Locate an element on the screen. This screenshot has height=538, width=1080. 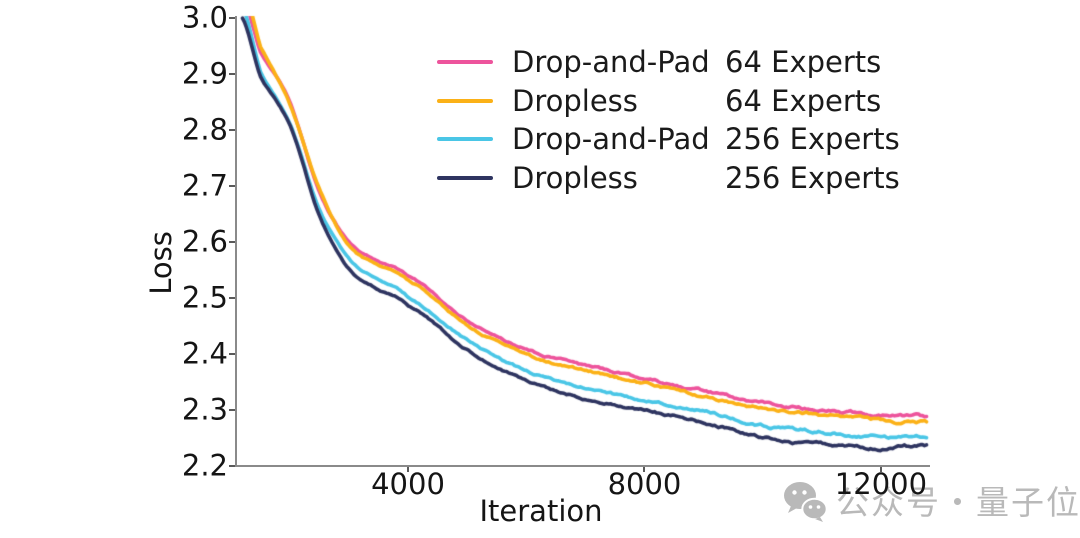
legend-line-swatch-cyan is located at coordinates (465, 139).